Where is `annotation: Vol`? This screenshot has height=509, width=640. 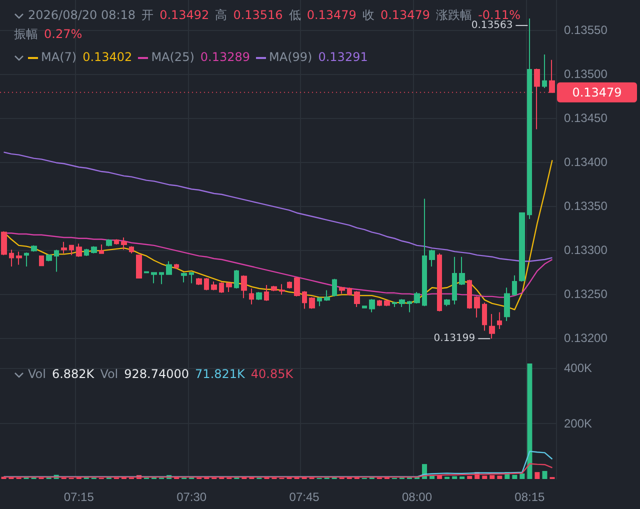
annotation: Vol is located at coordinates (109, 374).